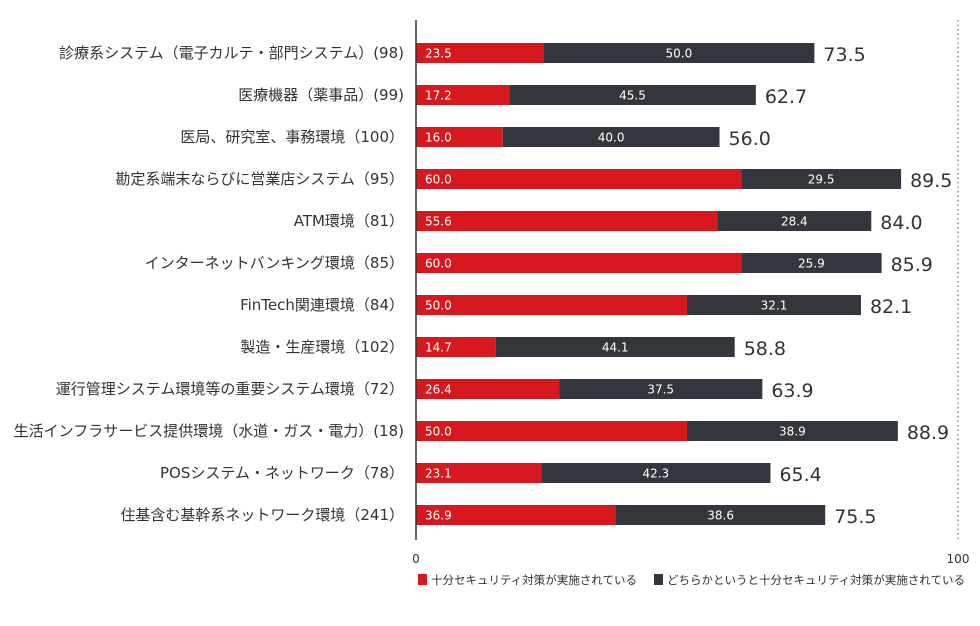 This screenshot has width=980, height=626. I want to click on category-label: 製造・生産環境（102）, so click(322, 347).